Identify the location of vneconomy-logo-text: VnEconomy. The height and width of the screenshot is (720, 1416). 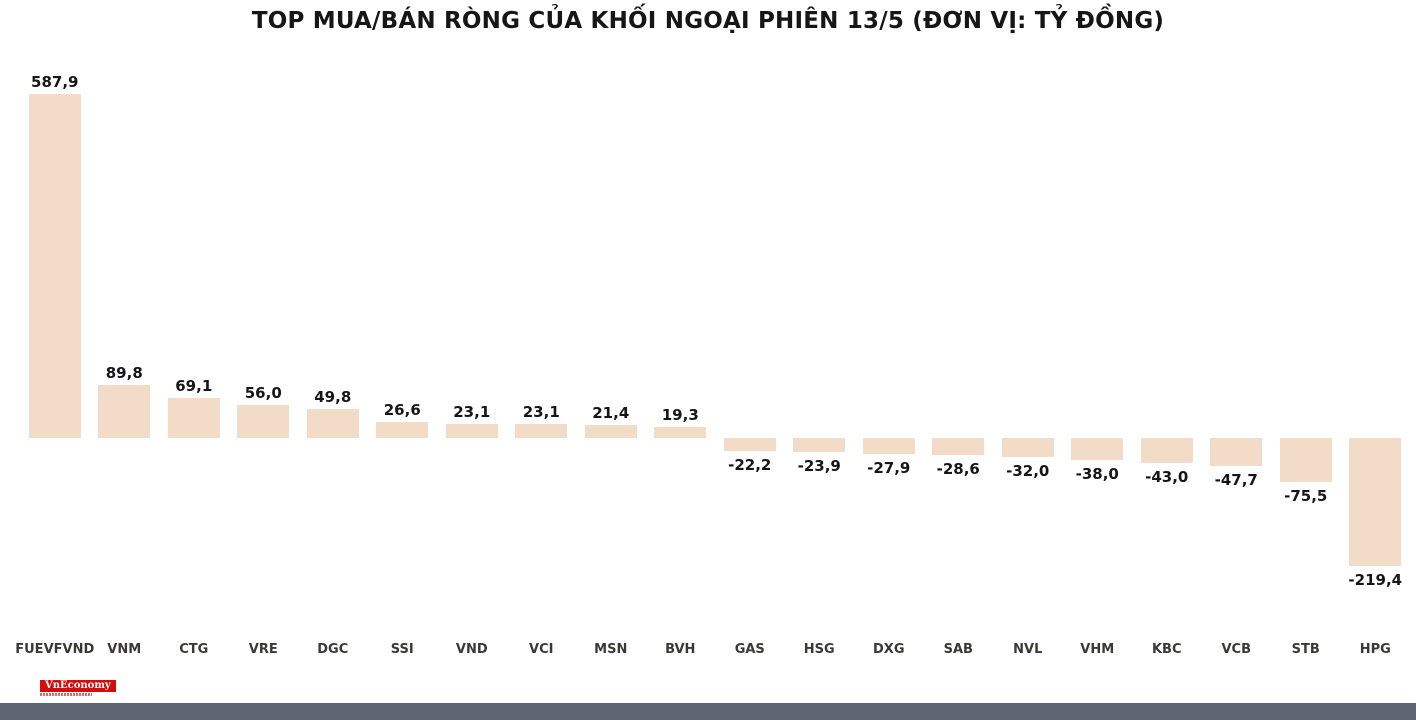
(78, 686).